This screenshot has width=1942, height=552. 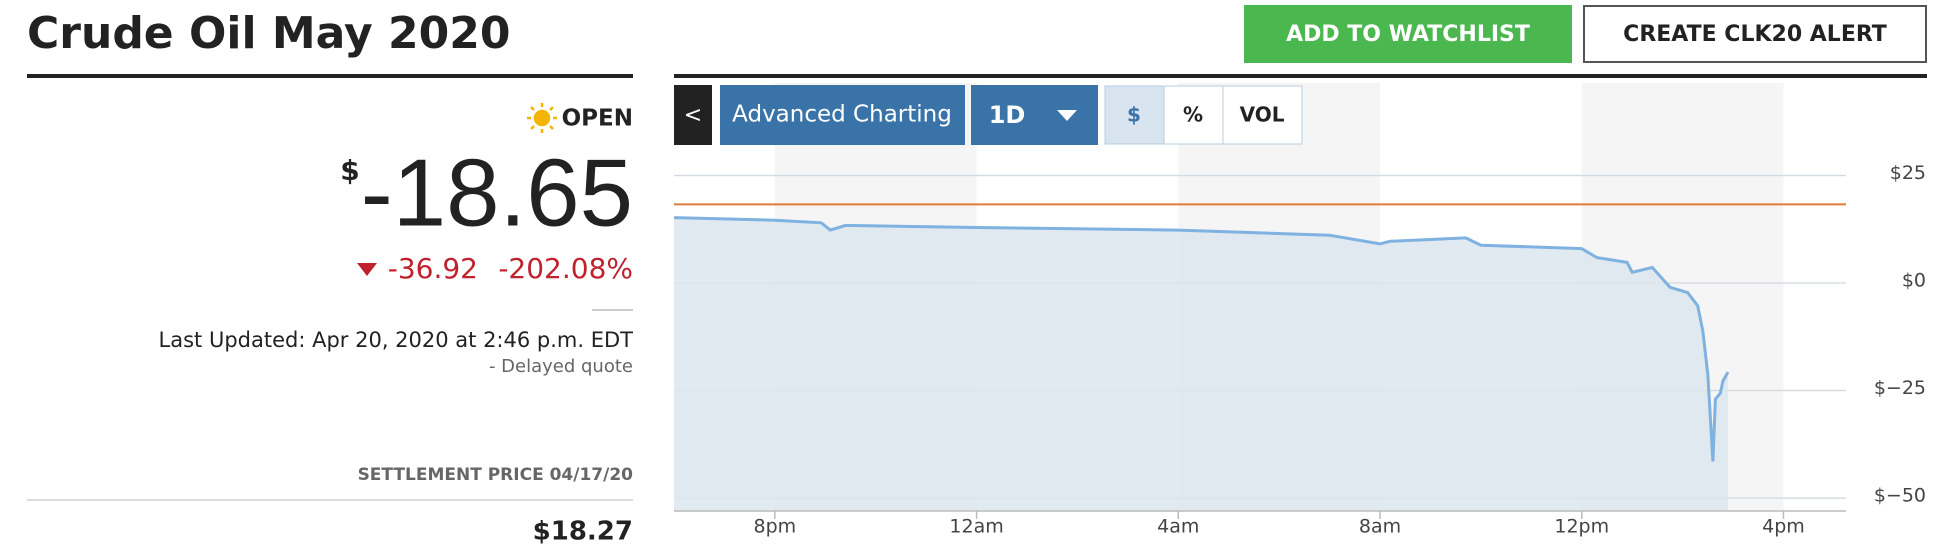 What do you see at coordinates (597, 119) in the screenshot?
I see `market-status: OPEN` at bounding box center [597, 119].